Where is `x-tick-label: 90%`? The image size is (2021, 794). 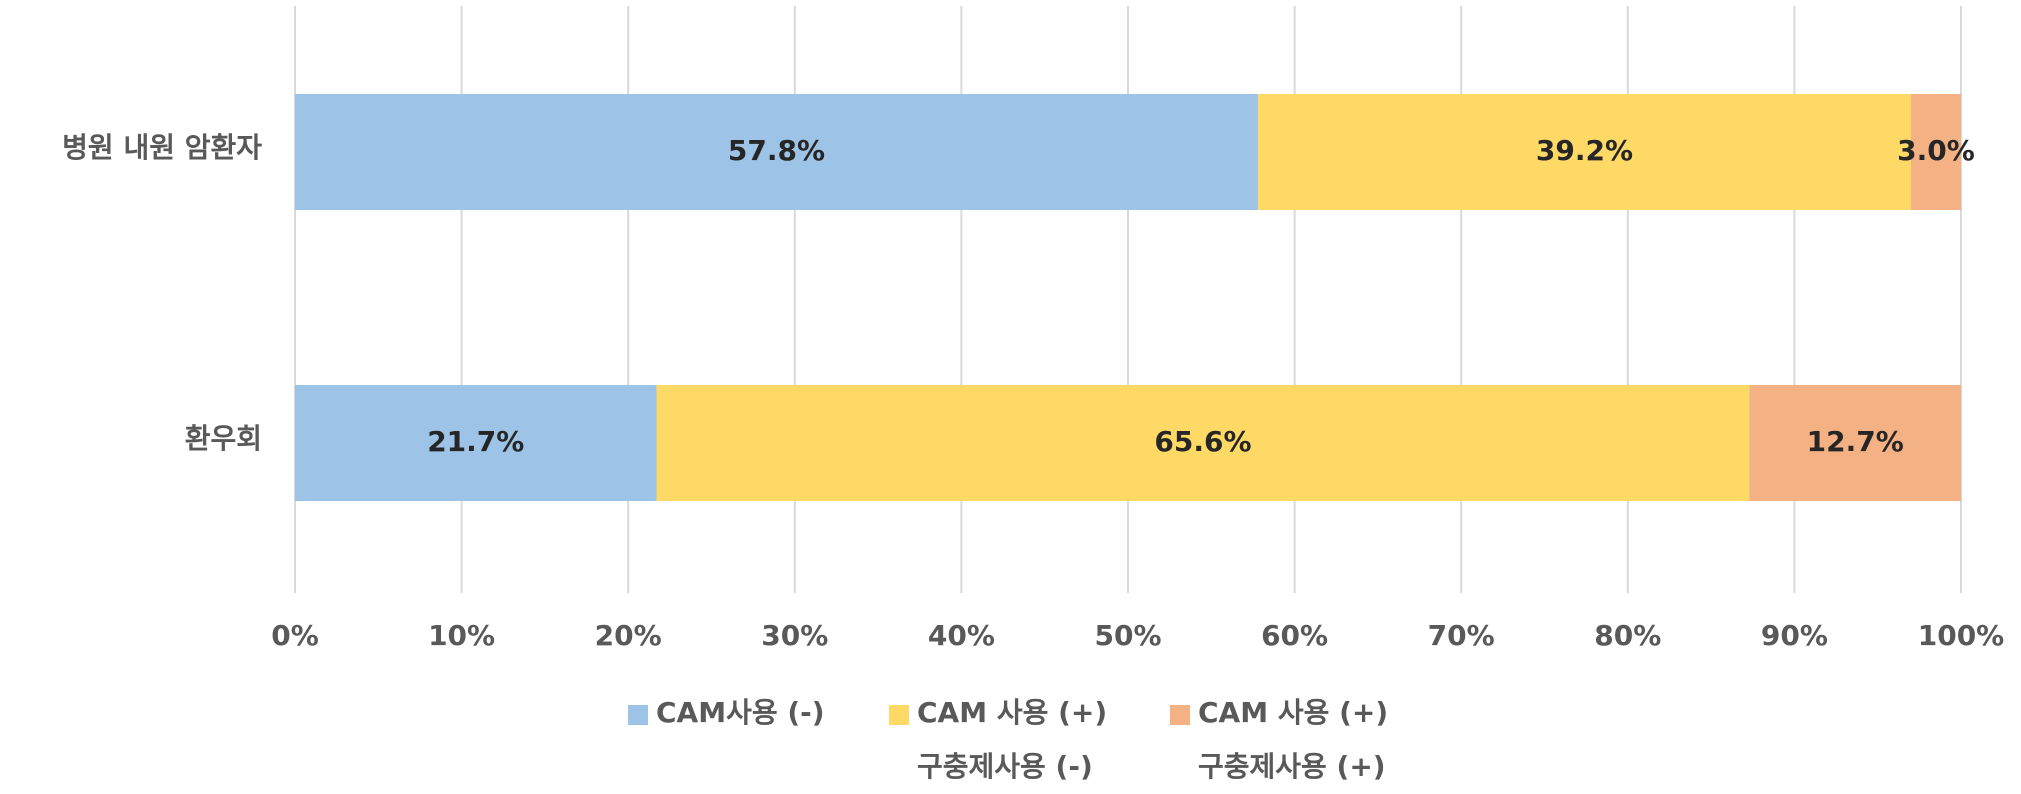 x-tick-label: 90% is located at coordinates (1794, 635).